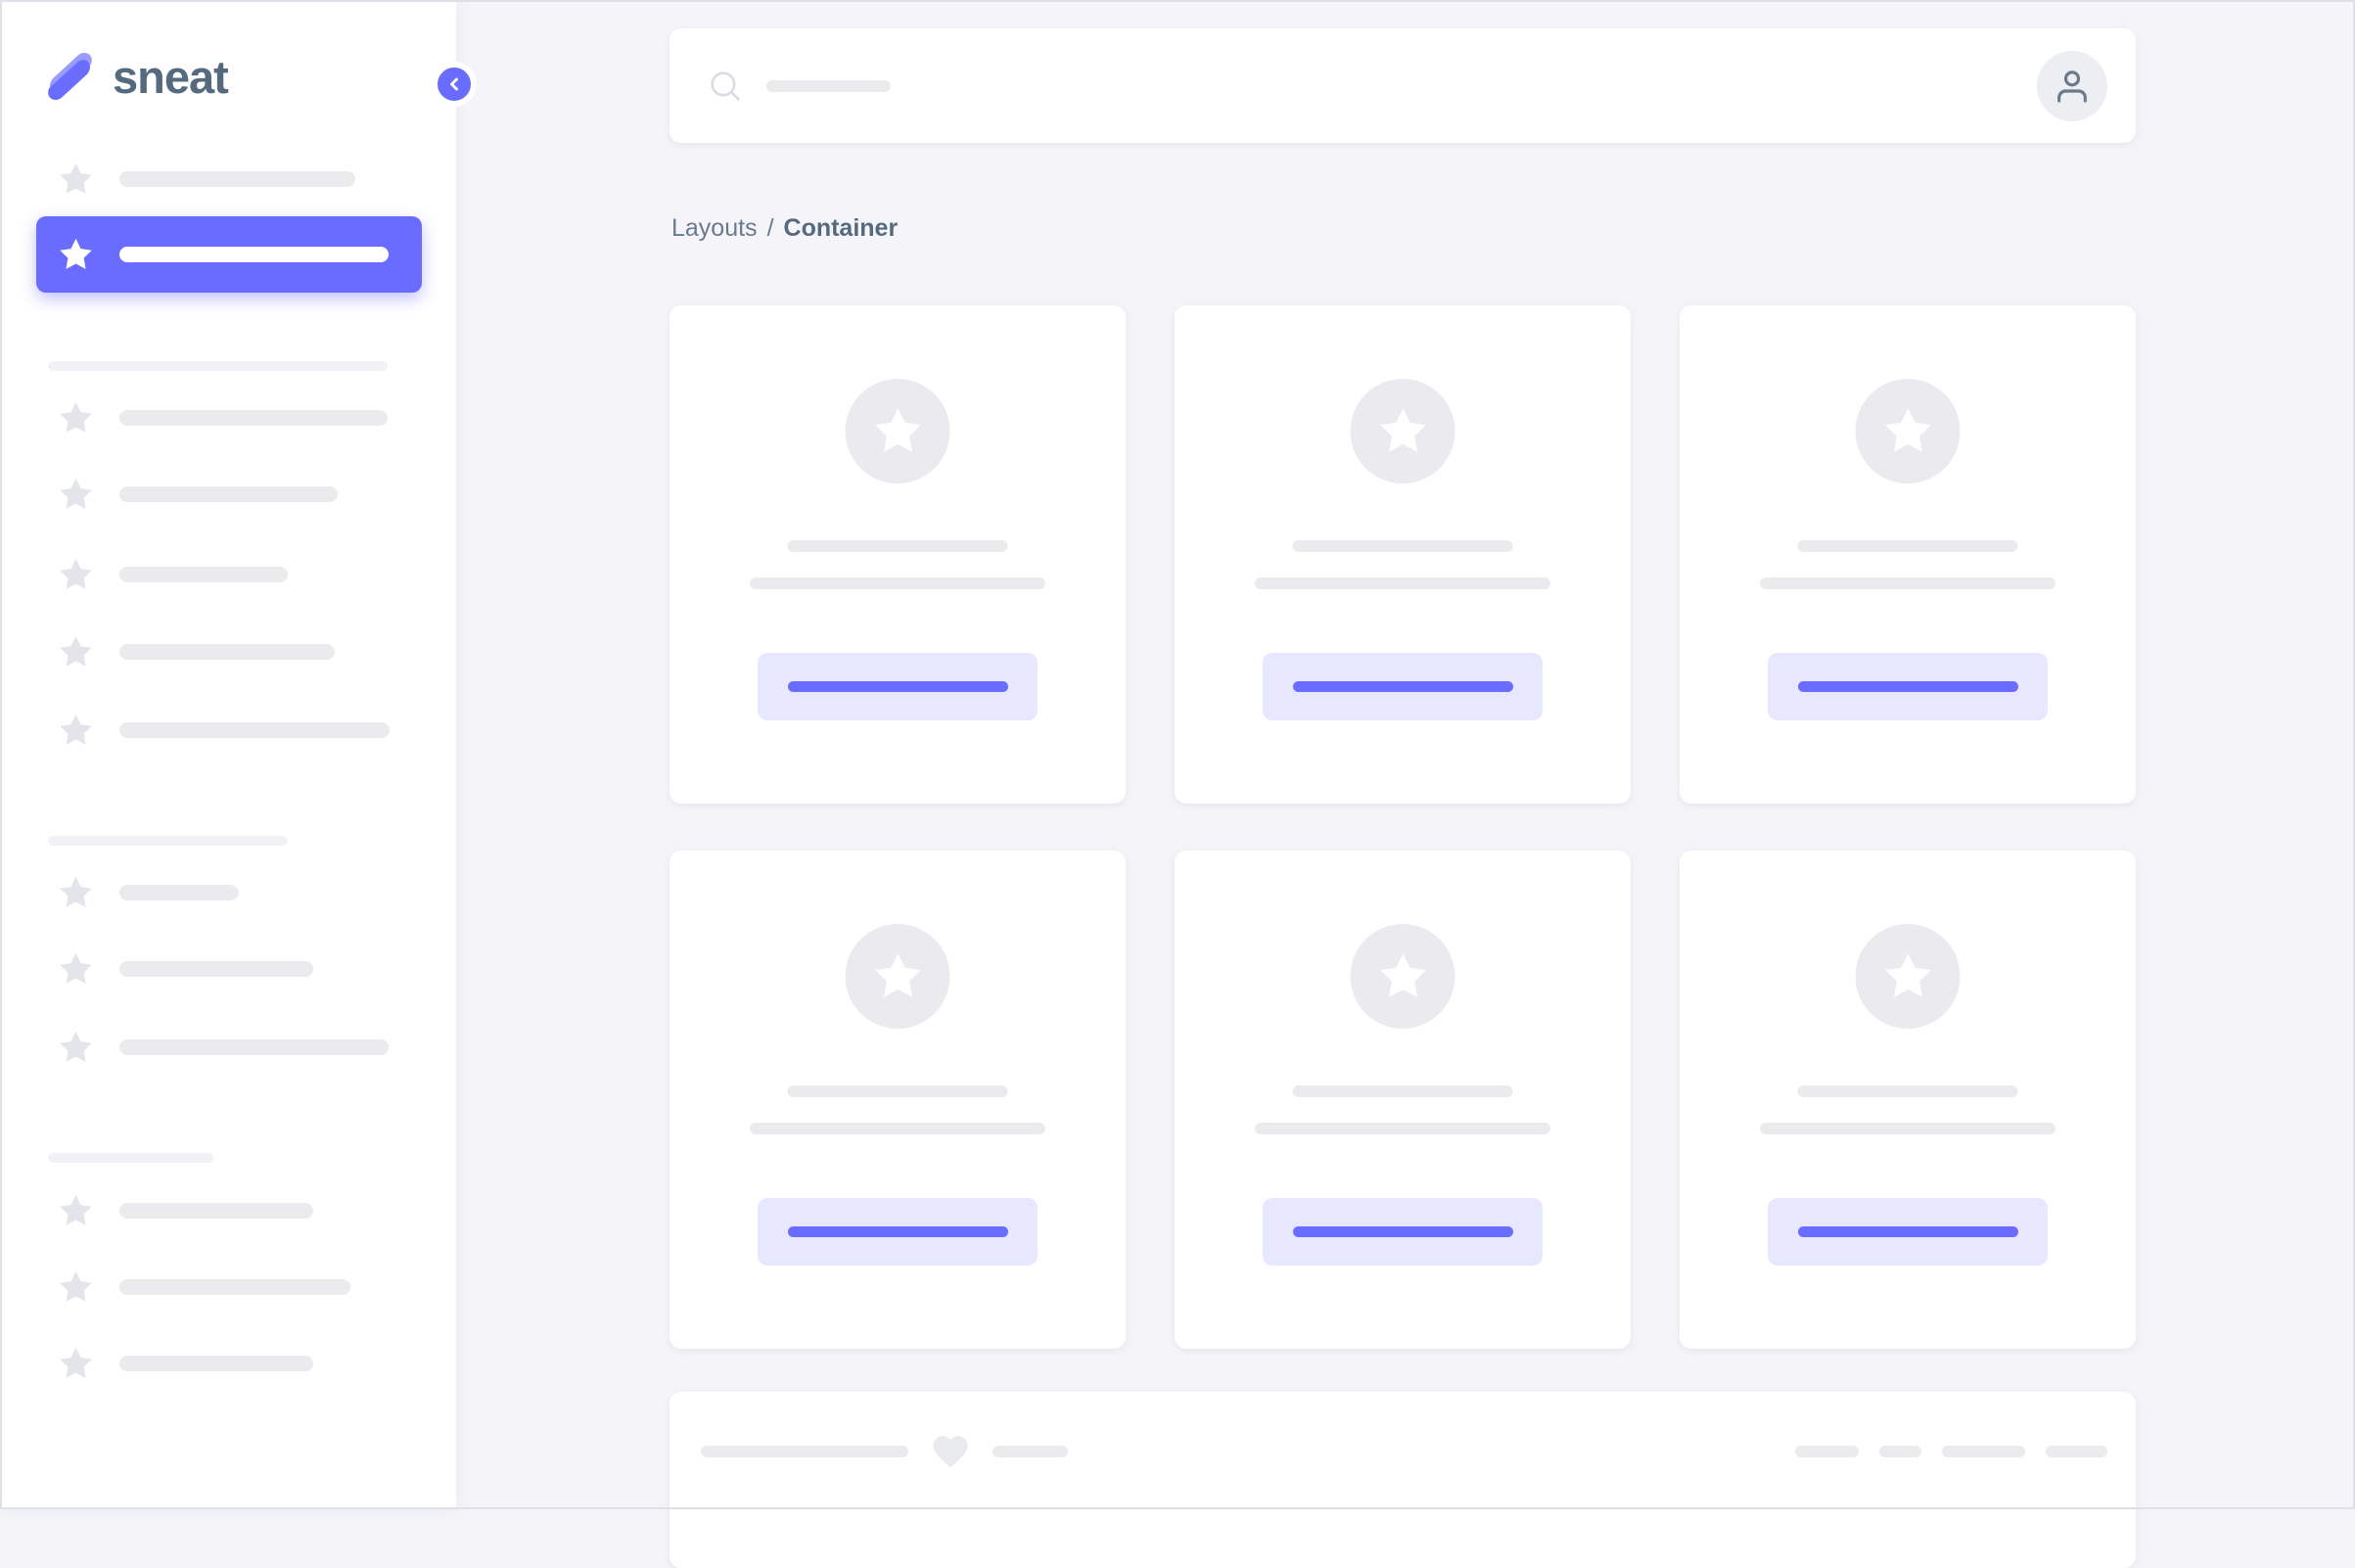 This screenshot has height=1568, width=2355. What do you see at coordinates (950, 1451) in the screenshot?
I see `heart-icon` at bounding box center [950, 1451].